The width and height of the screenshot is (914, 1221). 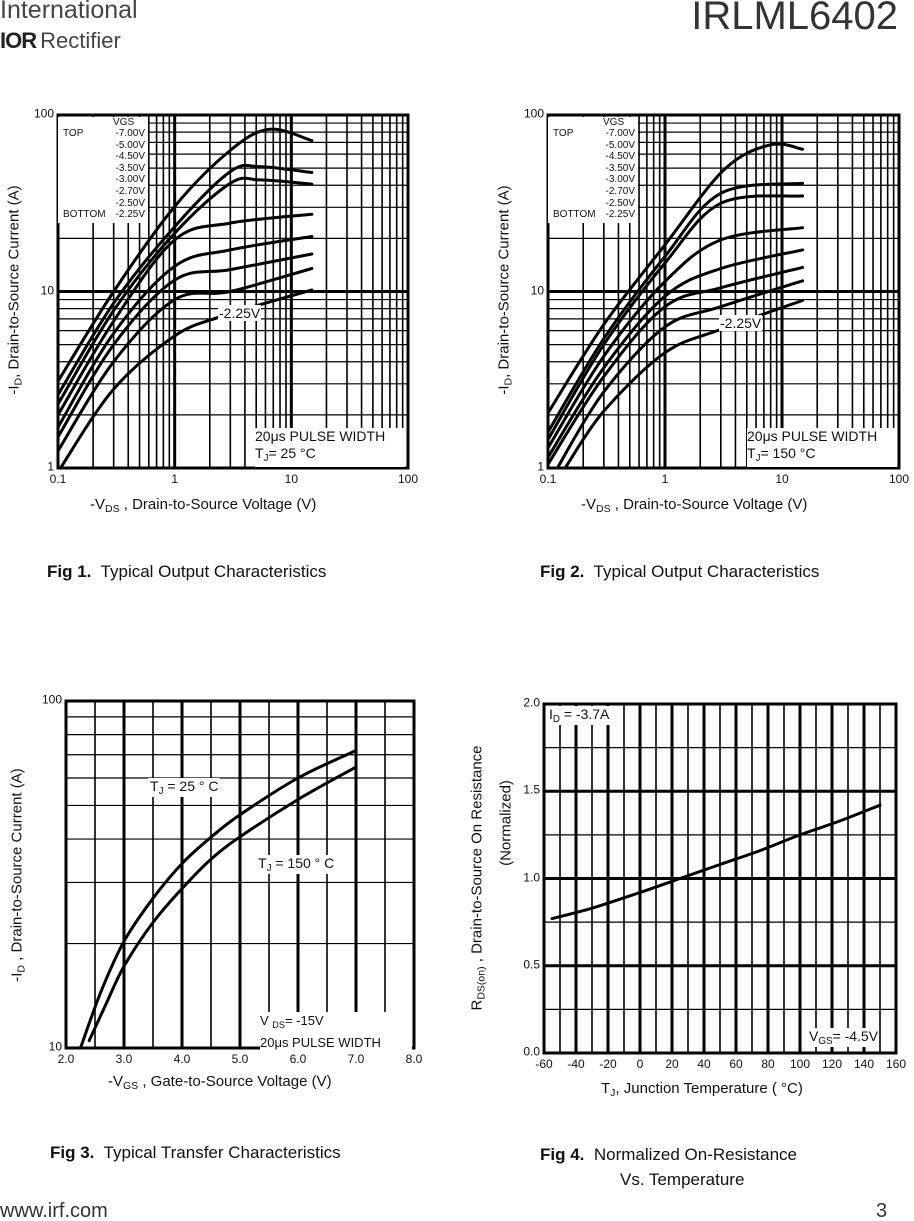 I want to click on vgs-sub: GS, so click(x=825, y=1041).